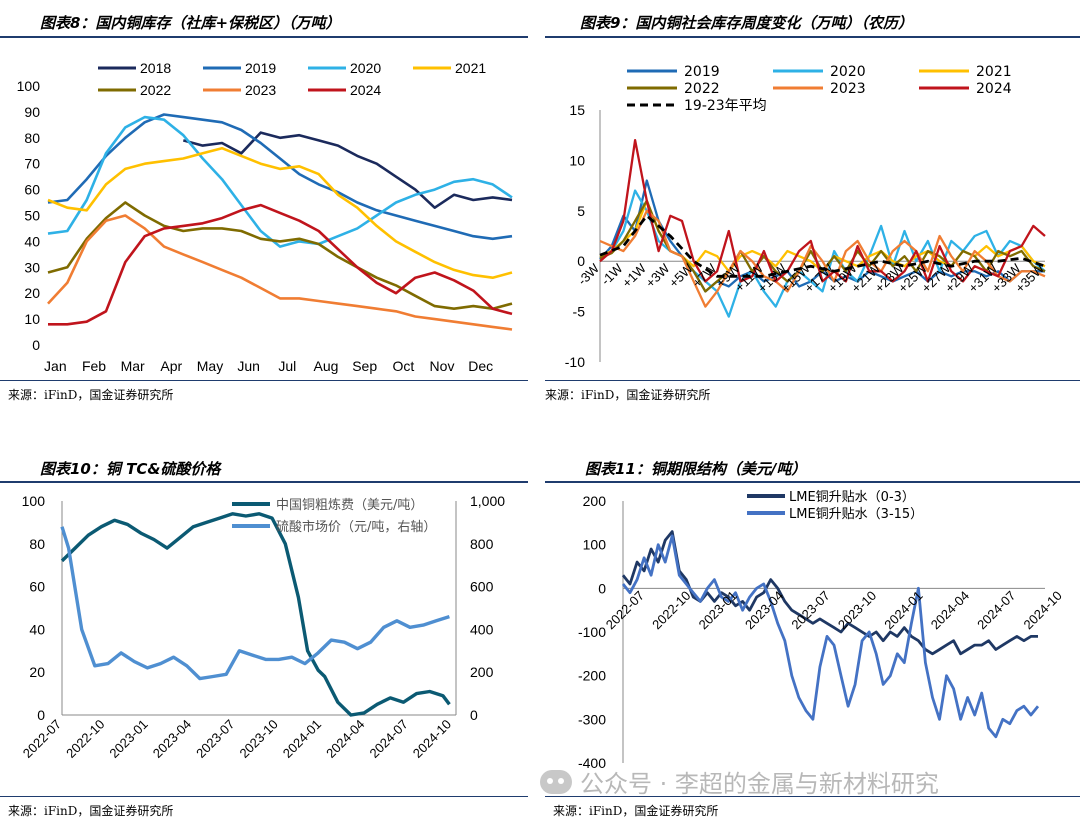 Image resolution: width=1080 pixels, height=827 pixels. Describe the element at coordinates (480, 366) in the screenshot. I see `x-tick-Dec: Dec` at that location.